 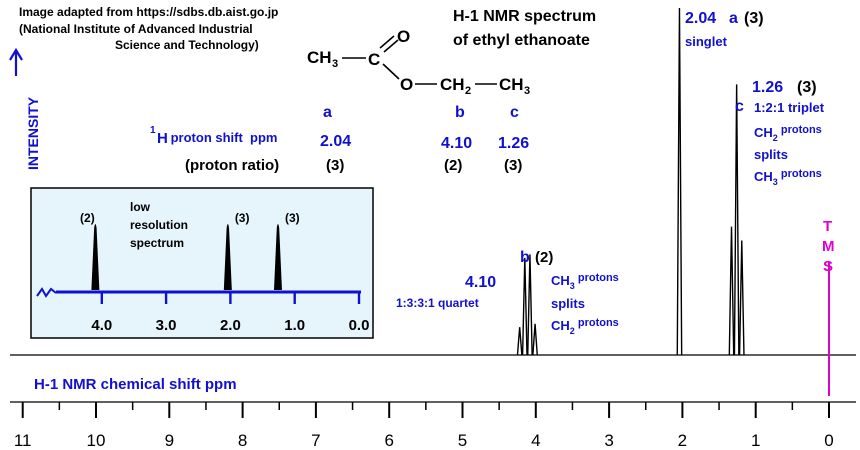 I want to click on molecule-structure: CH 3 C O O CH 2 CH 3, so click(x=418, y=62).